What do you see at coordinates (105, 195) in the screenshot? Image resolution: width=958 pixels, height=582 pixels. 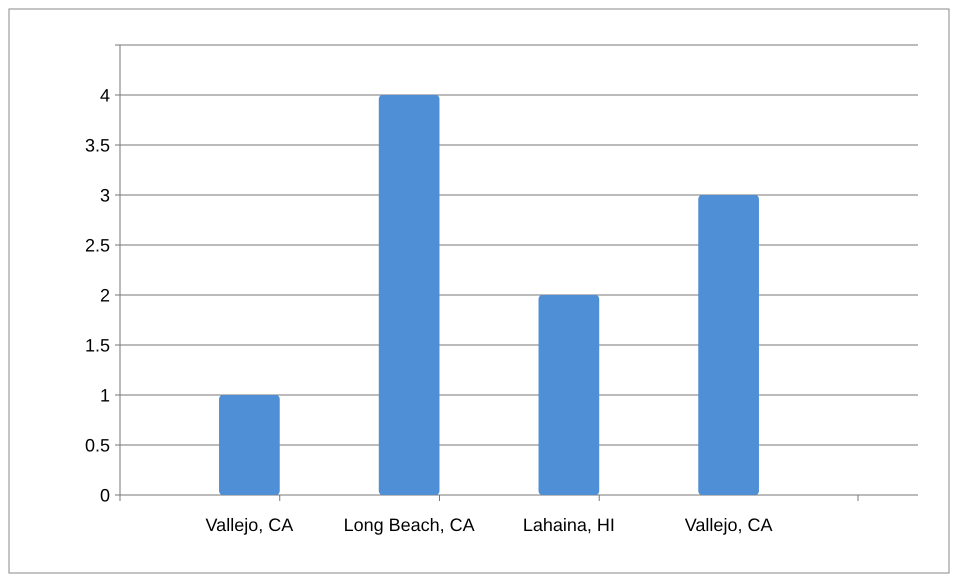 I see `y-tick-label: 3` at bounding box center [105, 195].